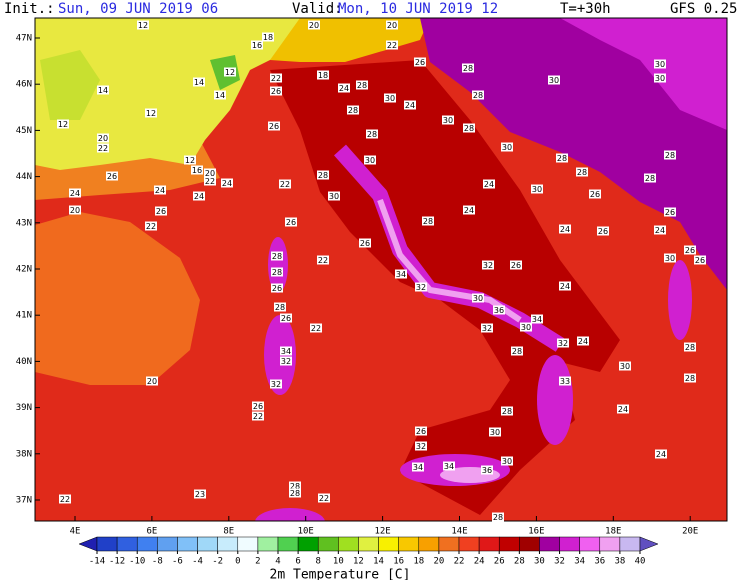 The height and width of the screenshot is (580, 751). Describe the element at coordinates (565, 381) in the screenshot. I see `station-value: 33` at that location.